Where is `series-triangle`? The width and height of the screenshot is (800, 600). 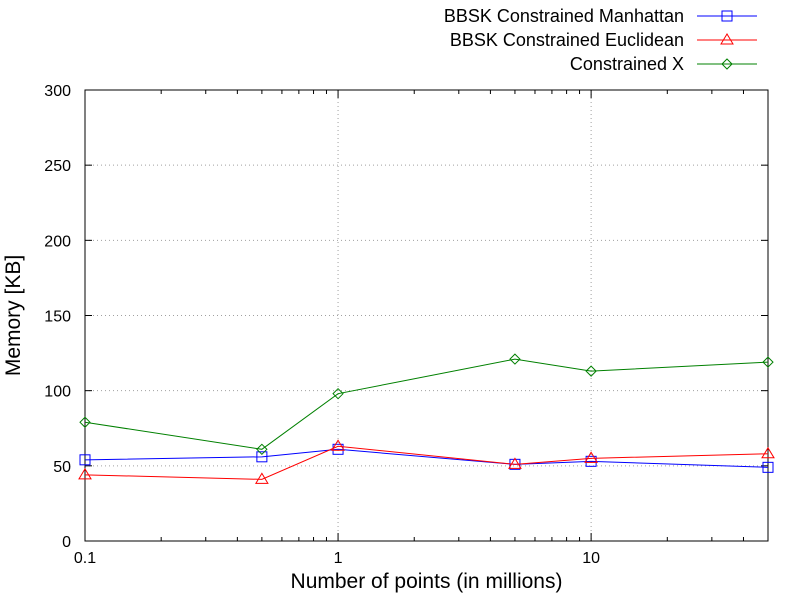 series-triangle is located at coordinates (426, 461).